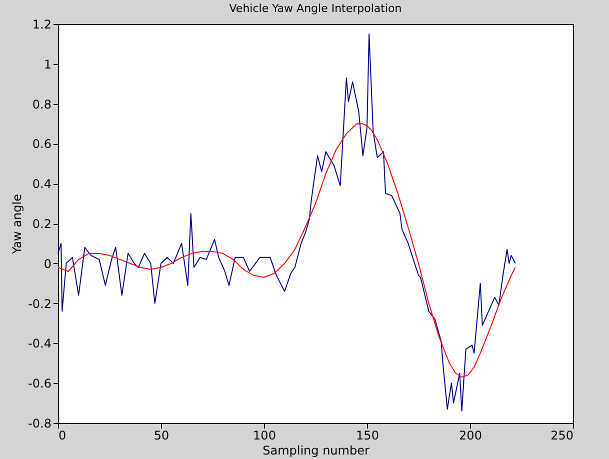  Describe the element at coordinates (48, 263) in the screenshot. I see `y-tick-label: 0` at that location.